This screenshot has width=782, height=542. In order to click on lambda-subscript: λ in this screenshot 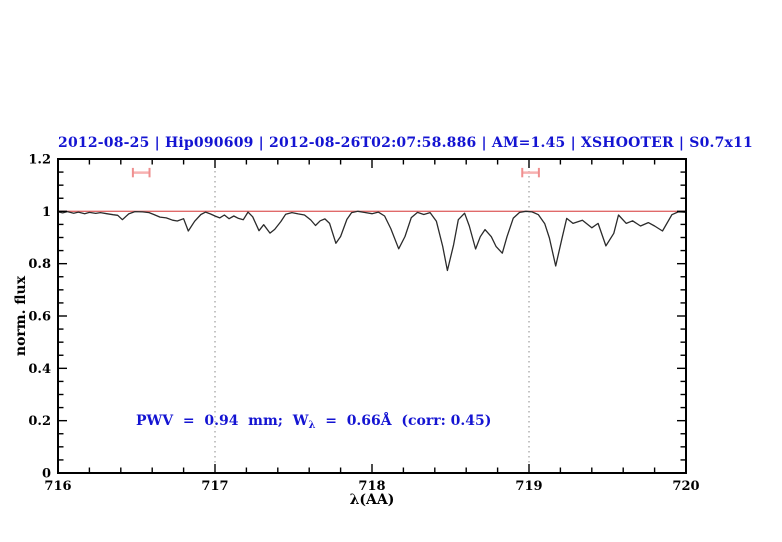, I will do `click(312, 425)`.